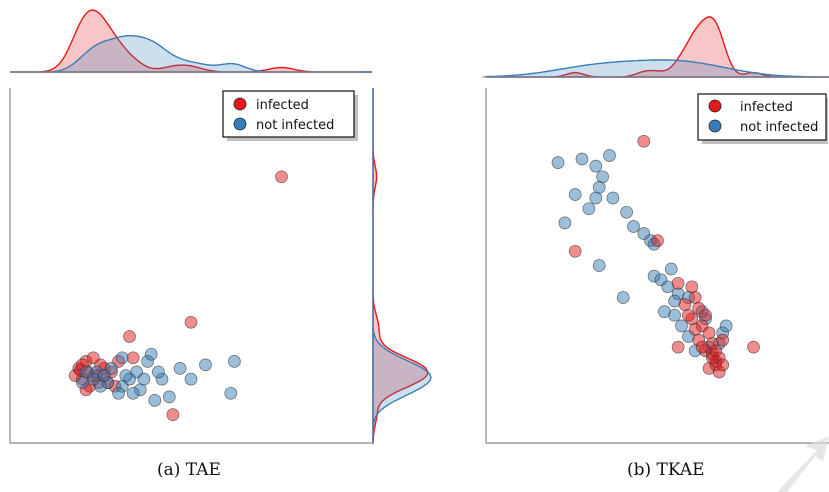 This screenshot has height=492, width=829. I want to click on right-marginal-kde, so click(402, 266).